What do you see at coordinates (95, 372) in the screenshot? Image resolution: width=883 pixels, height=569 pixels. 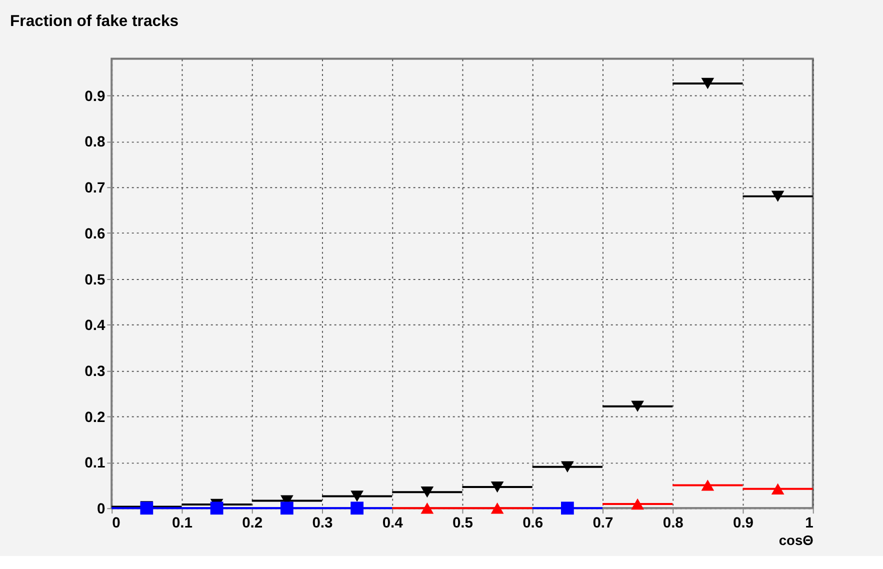 I see `y-tick-label: 0.3` at bounding box center [95, 372].